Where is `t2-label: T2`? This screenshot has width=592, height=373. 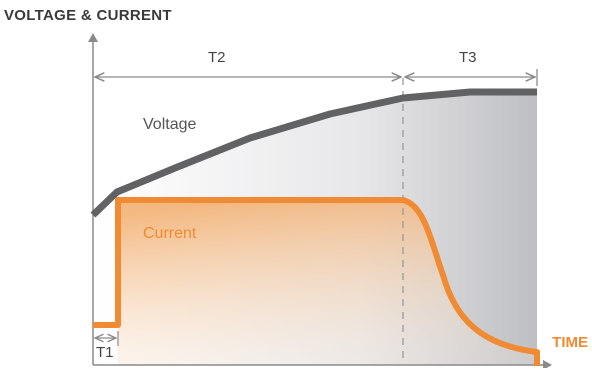
t2-label: T2 is located at coordinates (217, 57).